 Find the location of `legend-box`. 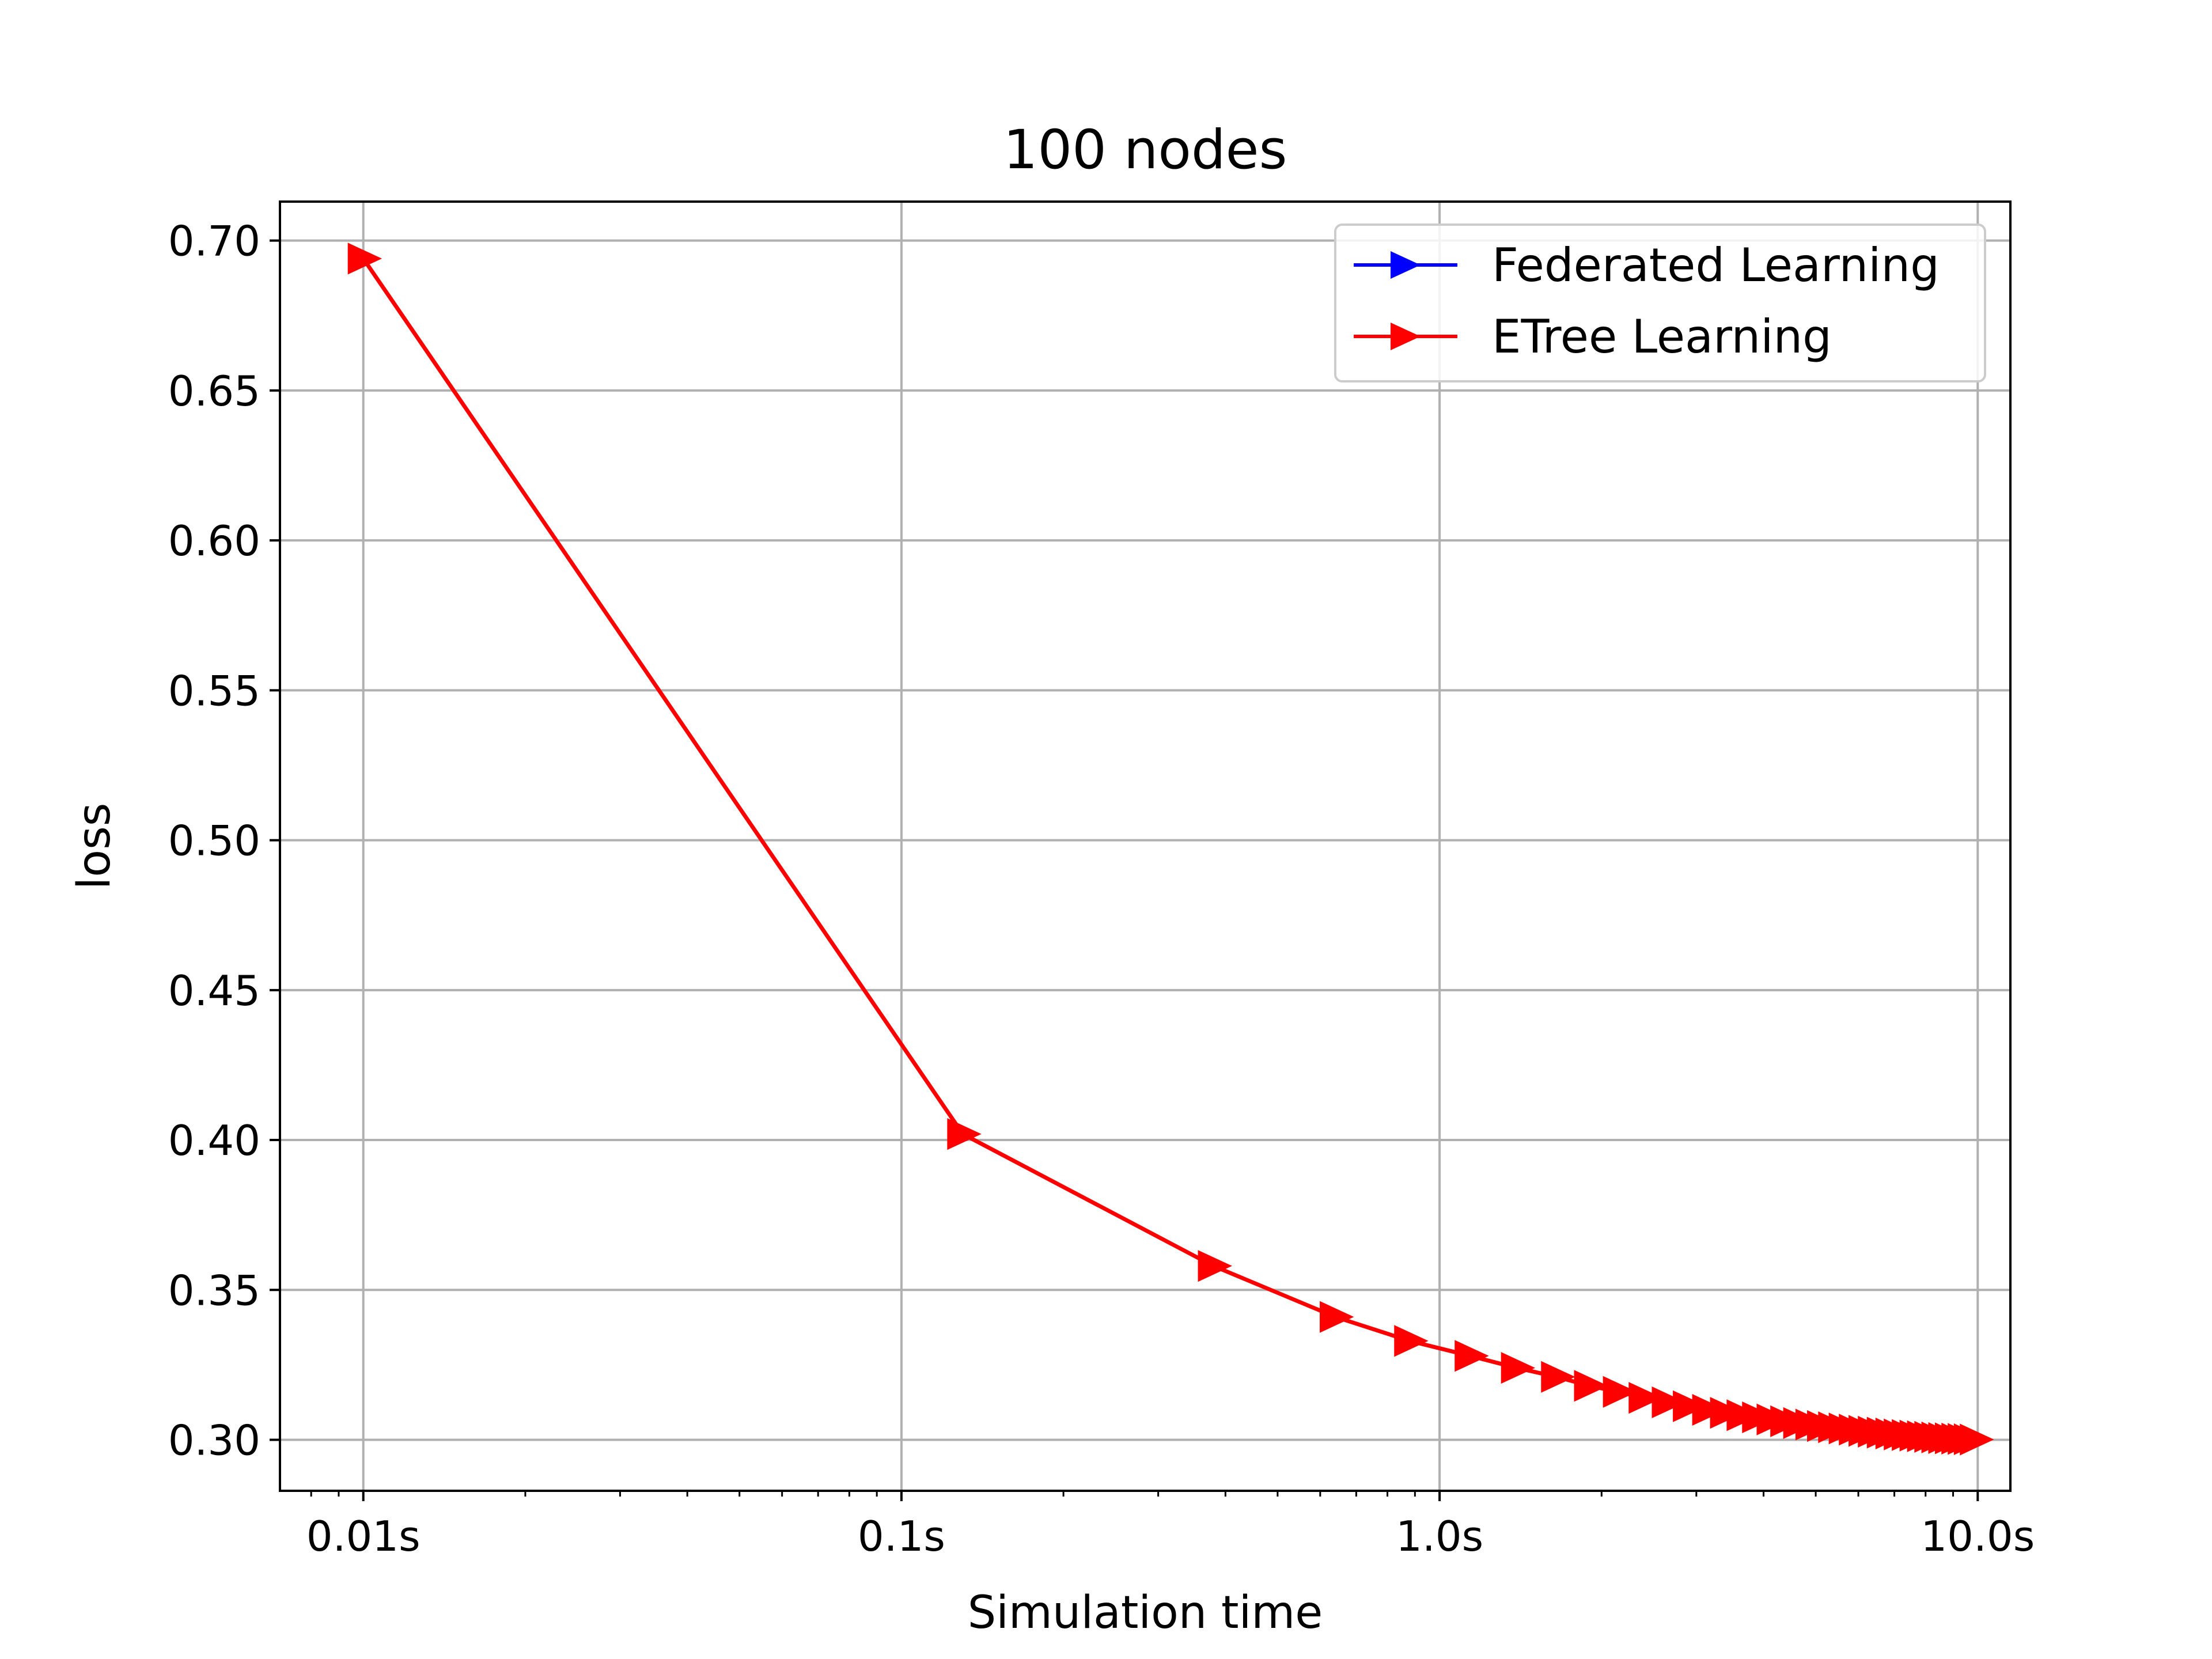

legend-box is located at coordinates (1660, 303).